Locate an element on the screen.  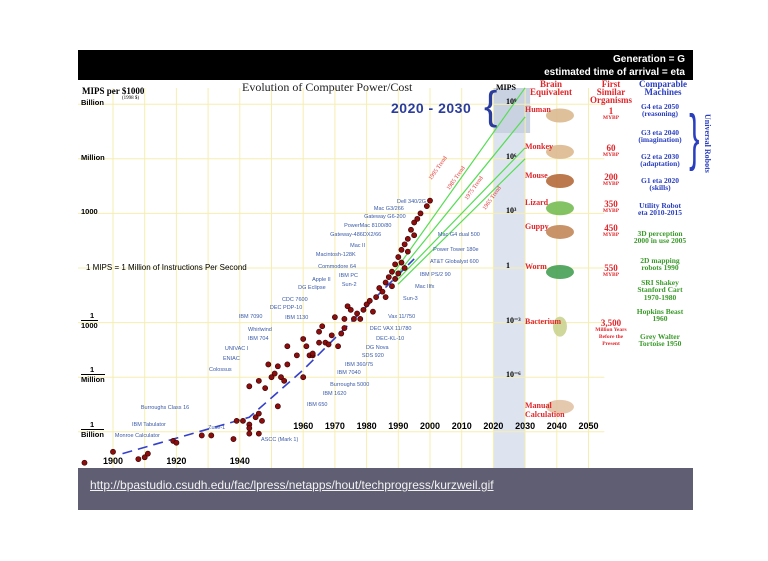
comparable-machine-detail: (imagination) is located at coordinates (660, 139).